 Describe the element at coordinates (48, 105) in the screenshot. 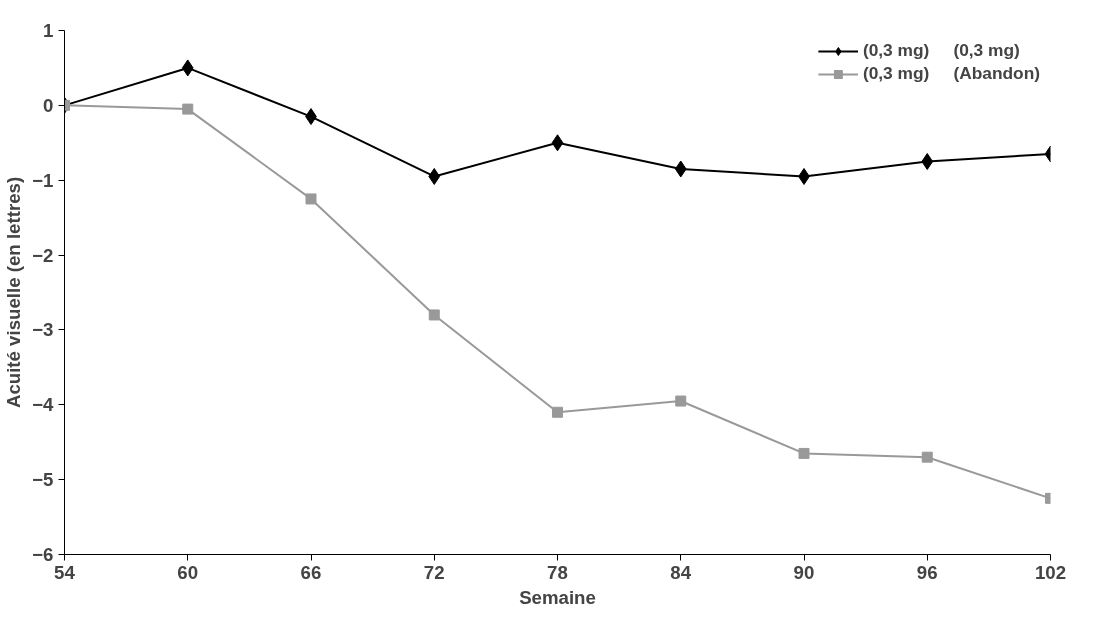

I see `y-tick-label: 0` at that location.